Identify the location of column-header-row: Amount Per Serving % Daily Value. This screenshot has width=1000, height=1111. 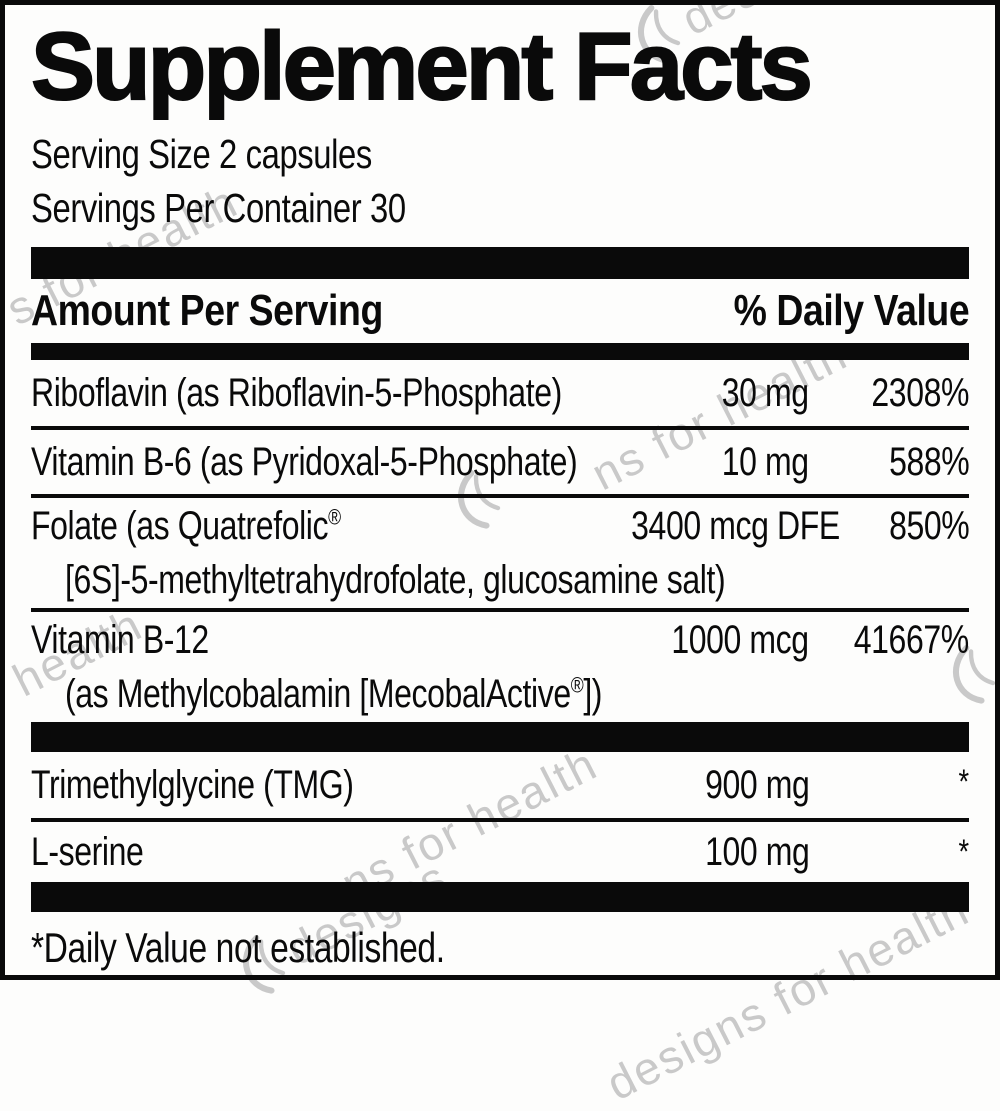
(500, 311).